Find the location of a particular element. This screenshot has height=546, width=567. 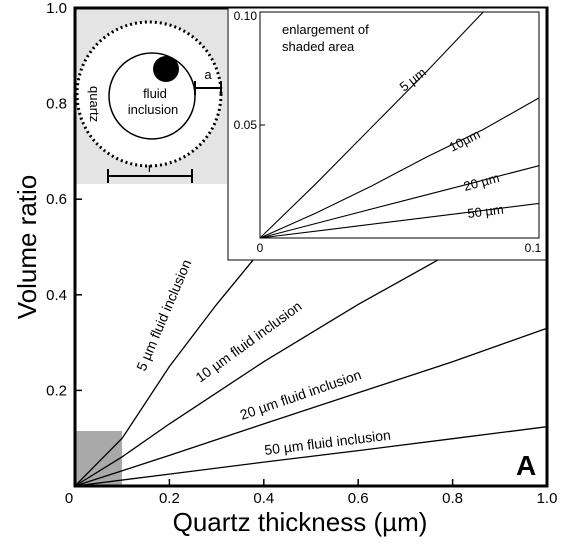

inset-x-tick-label-0: 0 is located at coordinates (260, 248).